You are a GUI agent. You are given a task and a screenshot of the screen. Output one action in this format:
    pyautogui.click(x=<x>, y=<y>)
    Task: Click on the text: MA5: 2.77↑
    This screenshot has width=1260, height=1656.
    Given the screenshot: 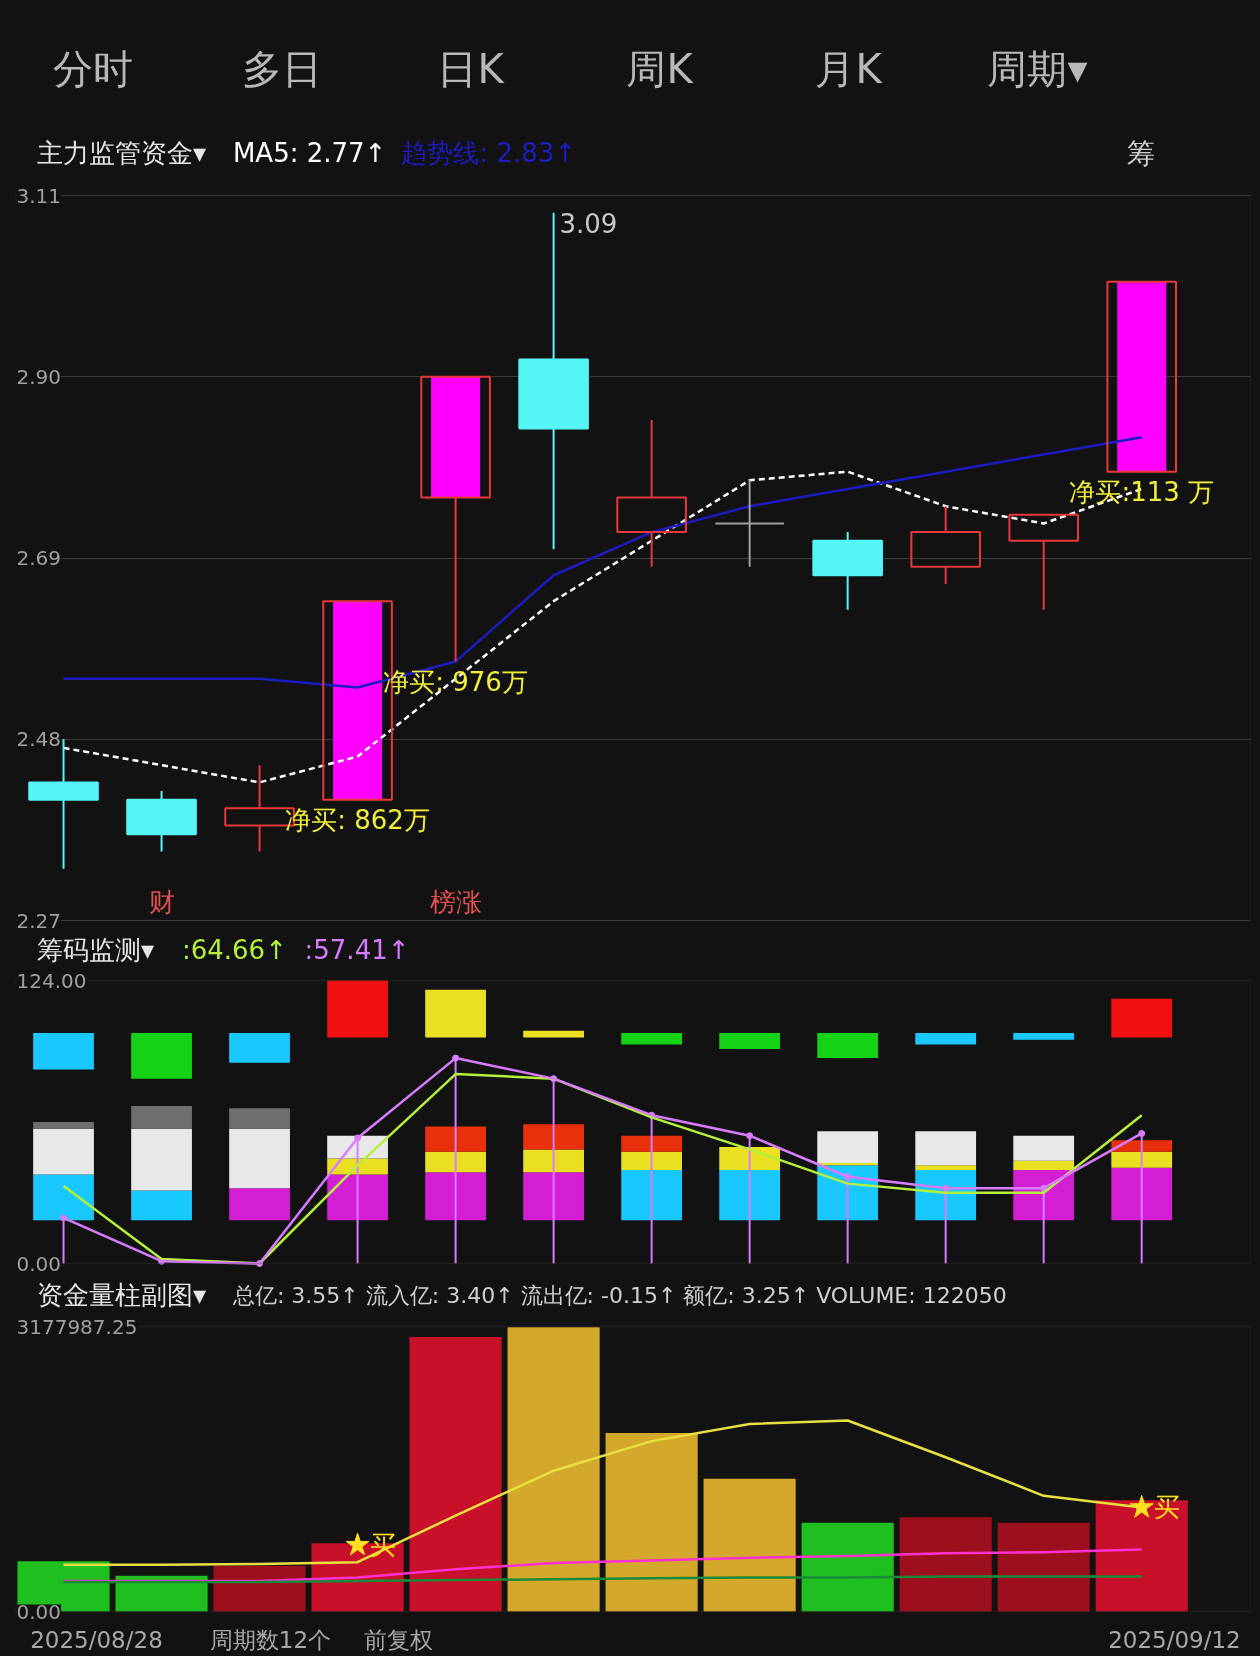 What is the action you would take?
    pyautogui.click(x=309, y=153)
    